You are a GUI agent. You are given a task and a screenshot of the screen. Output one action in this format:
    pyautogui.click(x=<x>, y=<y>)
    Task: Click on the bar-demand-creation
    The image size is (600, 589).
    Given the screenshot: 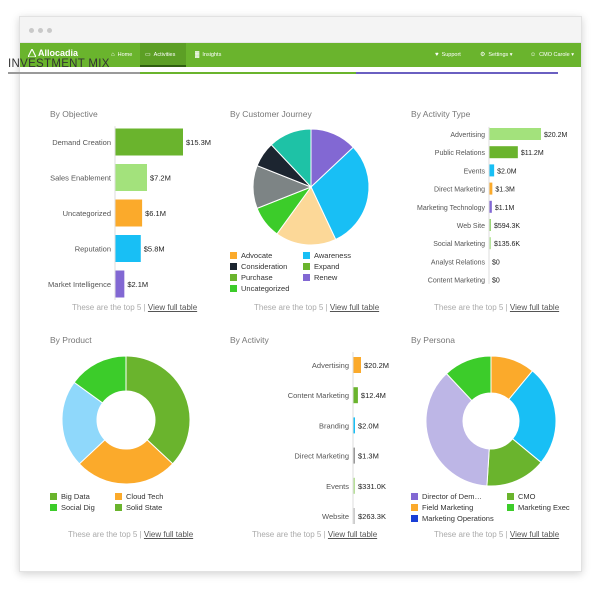 What is the action you would take?
    pyautogui.click(x=149, y=142)
    